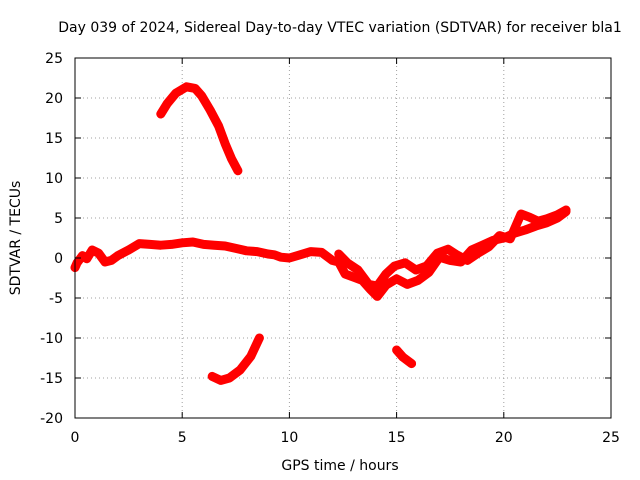 The height and width of the screenshot is (480, 640). Describe the element at coordinates (182, 438) in the screenshot. I see `x-tick-label: 5` at that location.